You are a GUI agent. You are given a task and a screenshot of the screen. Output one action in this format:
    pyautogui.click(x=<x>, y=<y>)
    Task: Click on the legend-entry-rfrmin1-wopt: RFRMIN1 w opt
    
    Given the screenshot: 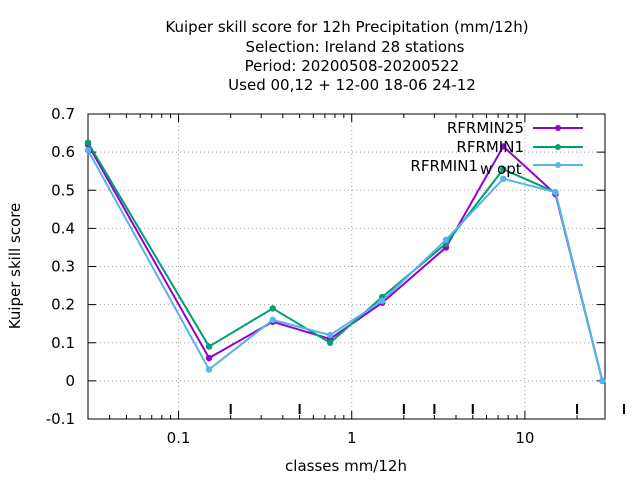 What is the action you would take?
    pyautogui.click(x=496, y=167)
    